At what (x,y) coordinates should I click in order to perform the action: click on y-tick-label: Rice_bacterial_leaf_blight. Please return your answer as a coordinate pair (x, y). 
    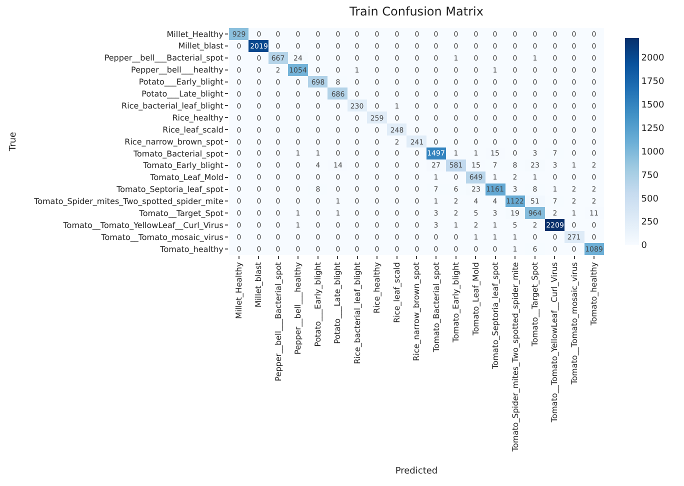
    Looking at the image, I should click on (173, 105).